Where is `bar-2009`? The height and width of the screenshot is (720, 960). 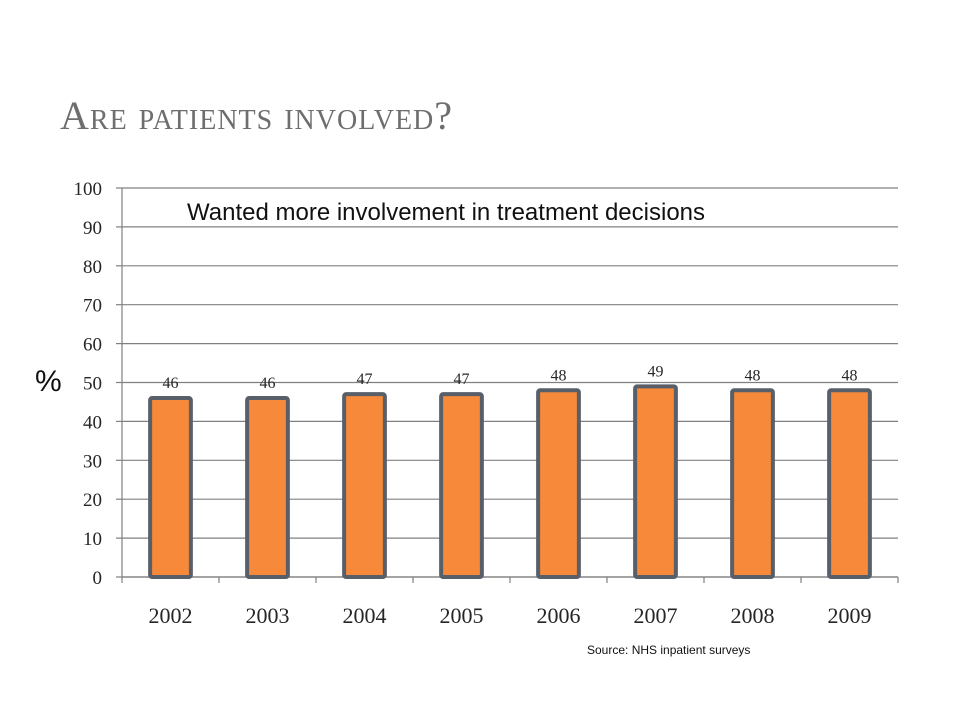 bar-2009 is located at coordinates (849, 483).